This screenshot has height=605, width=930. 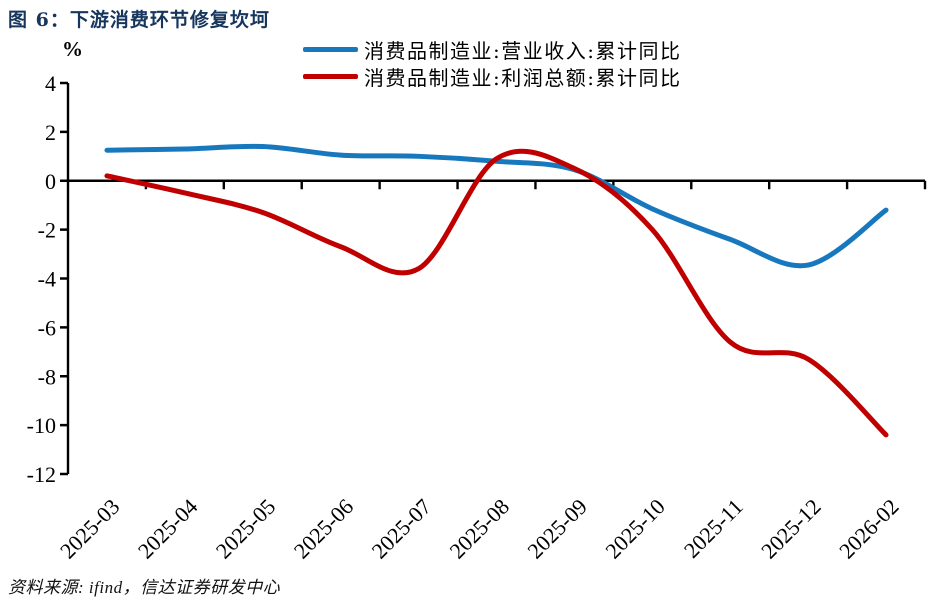 I want to click on y-tick-label: -10, so click(x=41, y=425).